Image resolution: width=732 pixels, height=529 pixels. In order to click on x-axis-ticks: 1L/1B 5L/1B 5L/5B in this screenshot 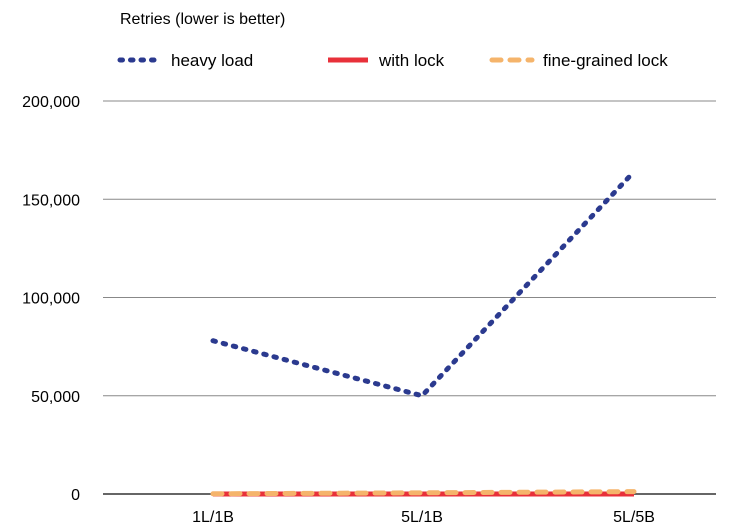, I will do `click(423, 517)`.